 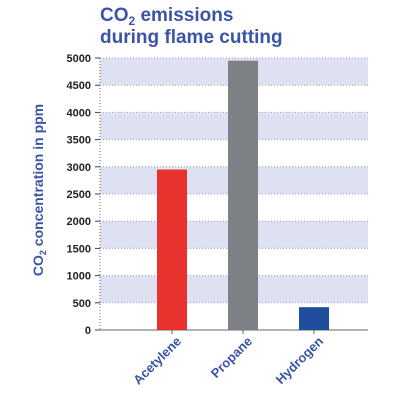 I want to click on bar-acetylene, so click(x=172, y=249).